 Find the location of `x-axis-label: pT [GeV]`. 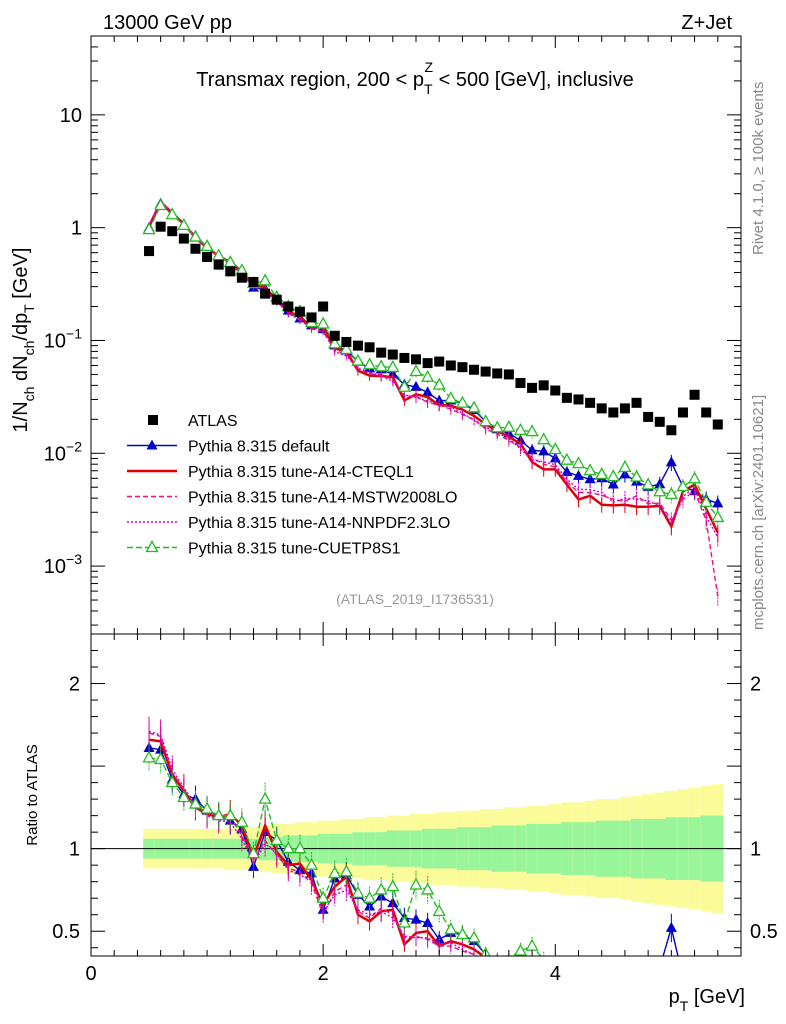

x-axis-label: pT [GeV] is located at coordinates (707, 1000).